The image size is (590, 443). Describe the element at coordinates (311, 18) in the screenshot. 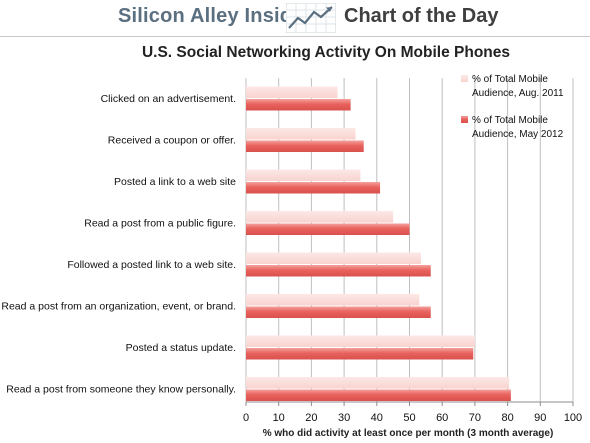

I see `trend-line-chart-icon` at that location.